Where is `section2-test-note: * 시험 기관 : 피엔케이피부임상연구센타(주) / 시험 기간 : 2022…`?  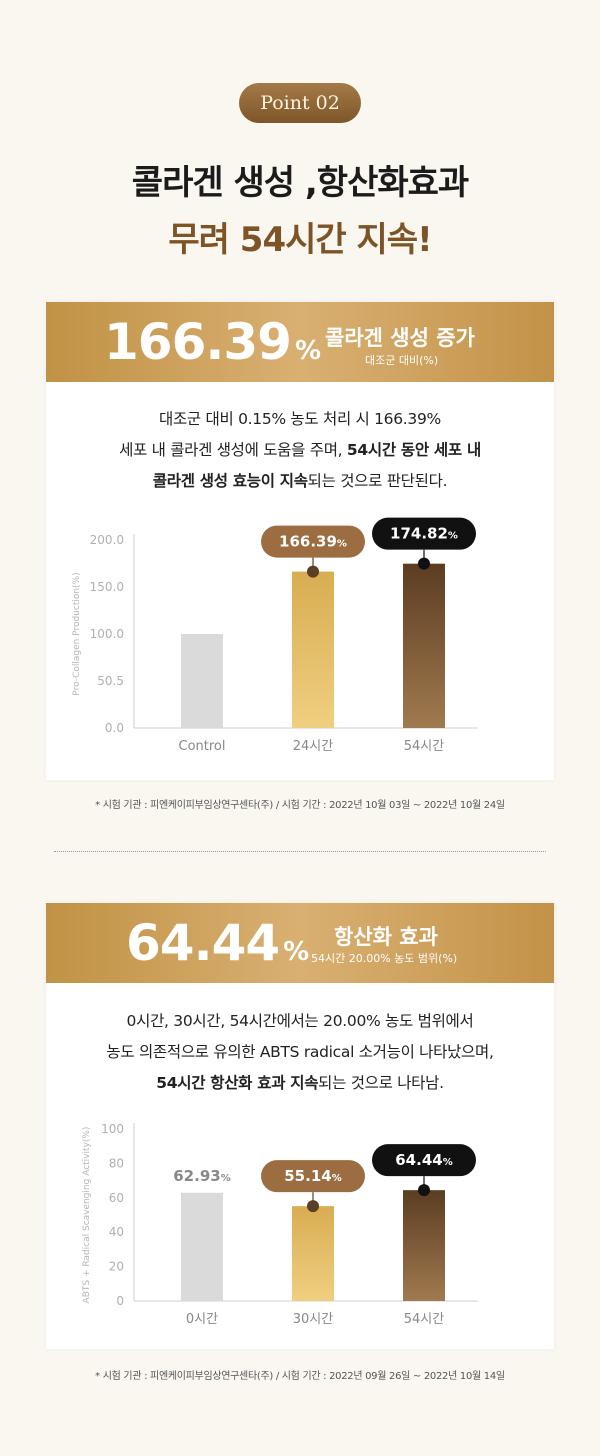 section2-test-note: * 시험 기관 : 피엔케이피부임상연구센타(주) / 시험 기간 : 2022… is located at coordinates (300, 1376).